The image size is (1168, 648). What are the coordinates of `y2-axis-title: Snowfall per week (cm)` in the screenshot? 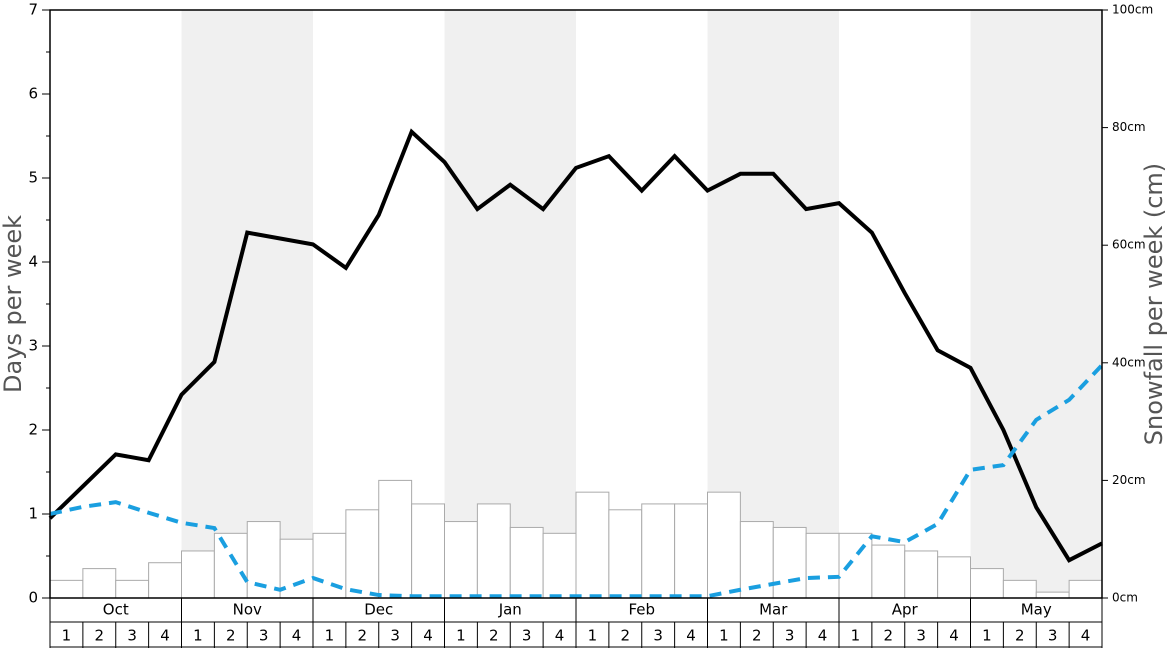 It's located at (1154, 304).